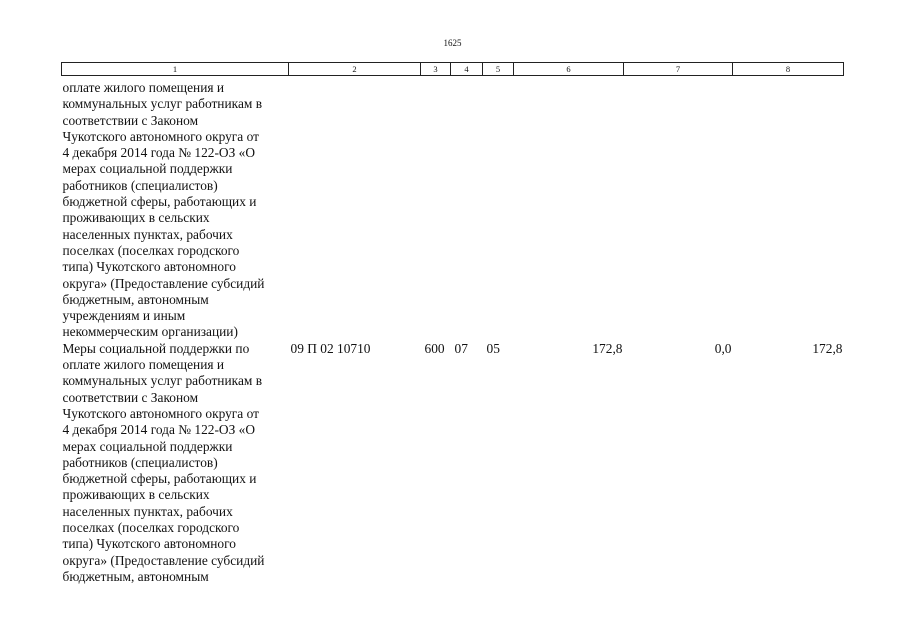  What do you see at coordinates (723, 348) in the screenshot?
I see `table-cell: 0,0` at bounding box center [723, 348].